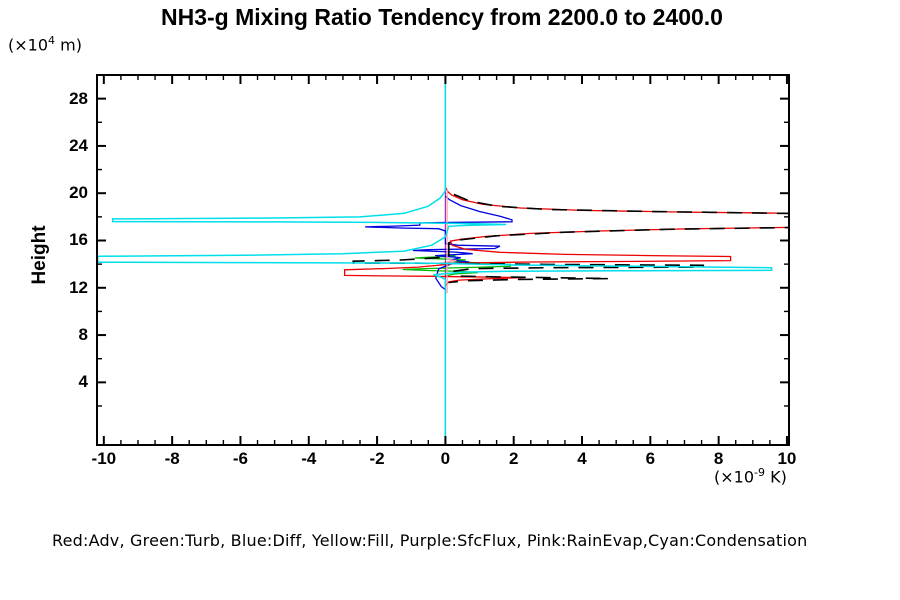 This screenshot has height=600, width=900. Describe the element at coordinates (309, 458) in the screenshot. I see `x-tick-label: -4` at that location.